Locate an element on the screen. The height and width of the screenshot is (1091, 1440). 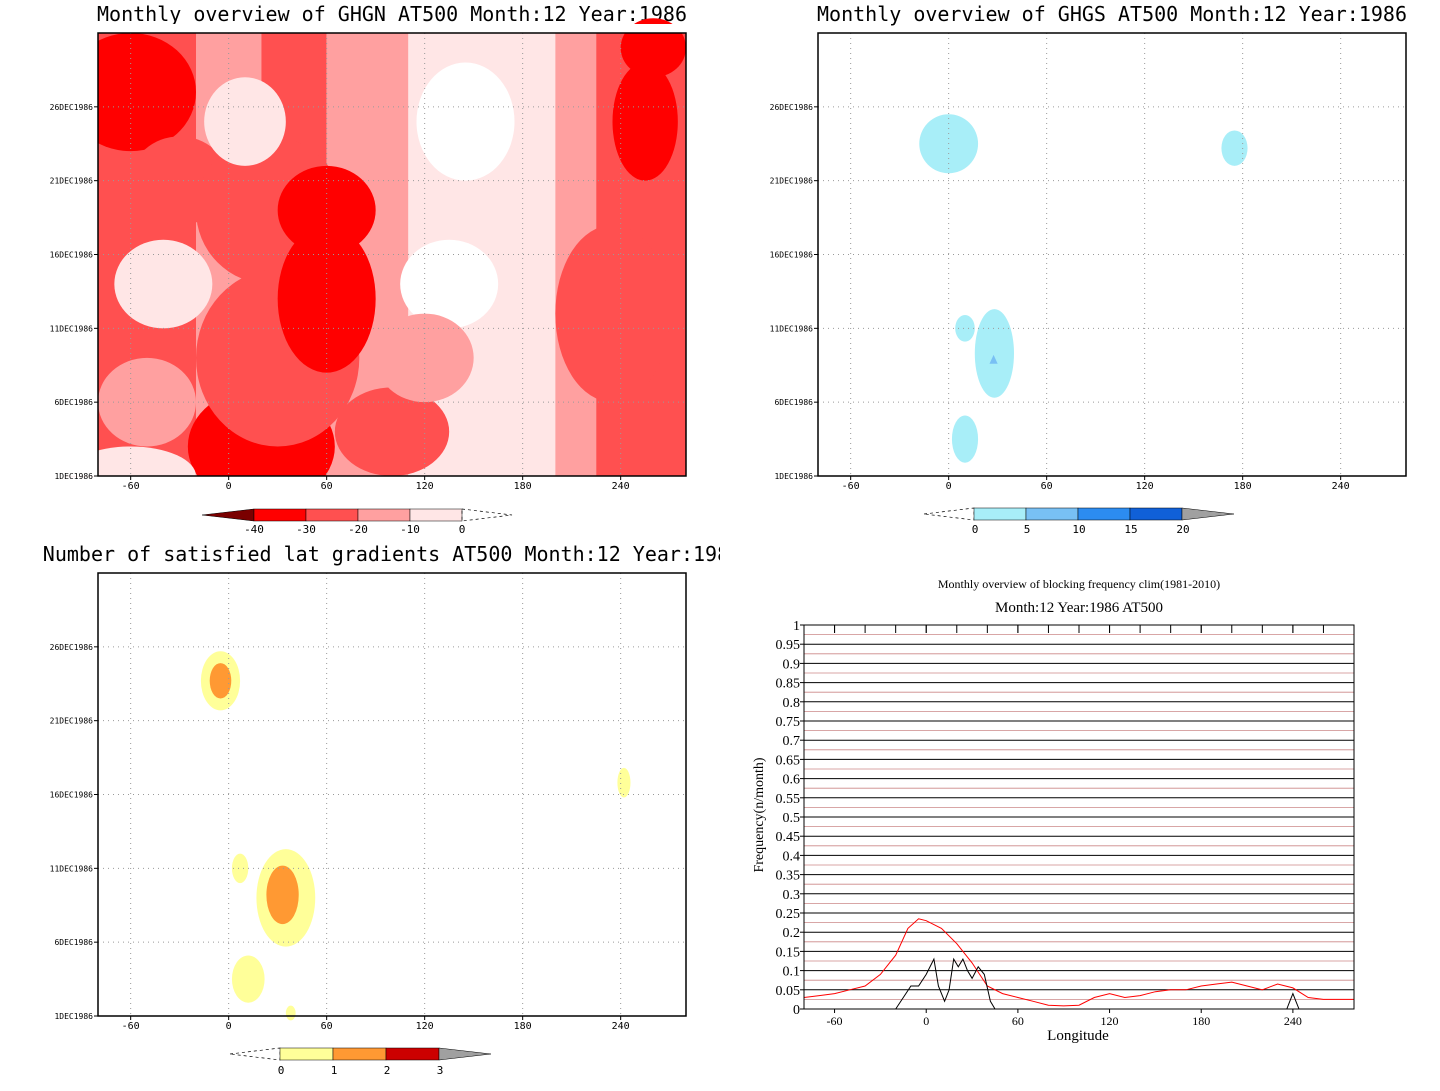
colorbar-label: -20 is located at coordinates (358, 529).